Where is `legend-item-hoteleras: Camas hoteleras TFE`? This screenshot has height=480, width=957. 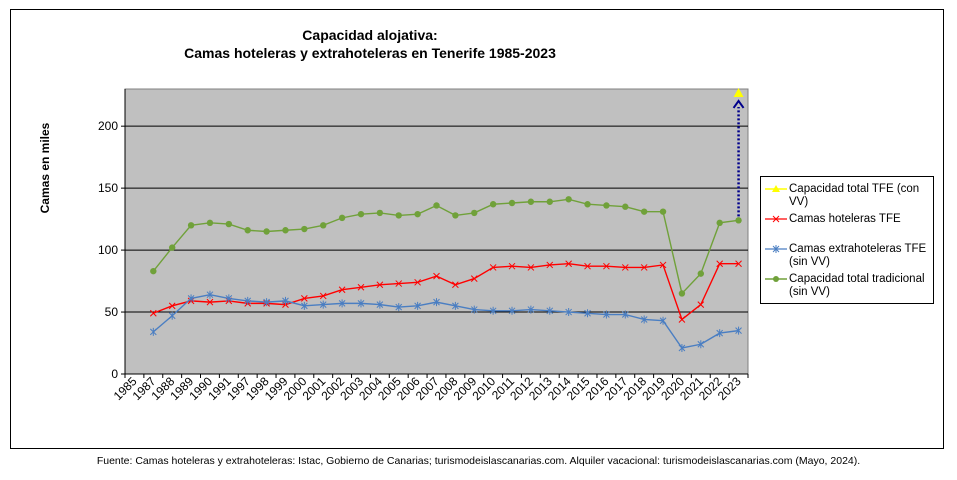 legend-item-hoteleras: Camas hoteleras TFE is located at coordinates (849, 219).